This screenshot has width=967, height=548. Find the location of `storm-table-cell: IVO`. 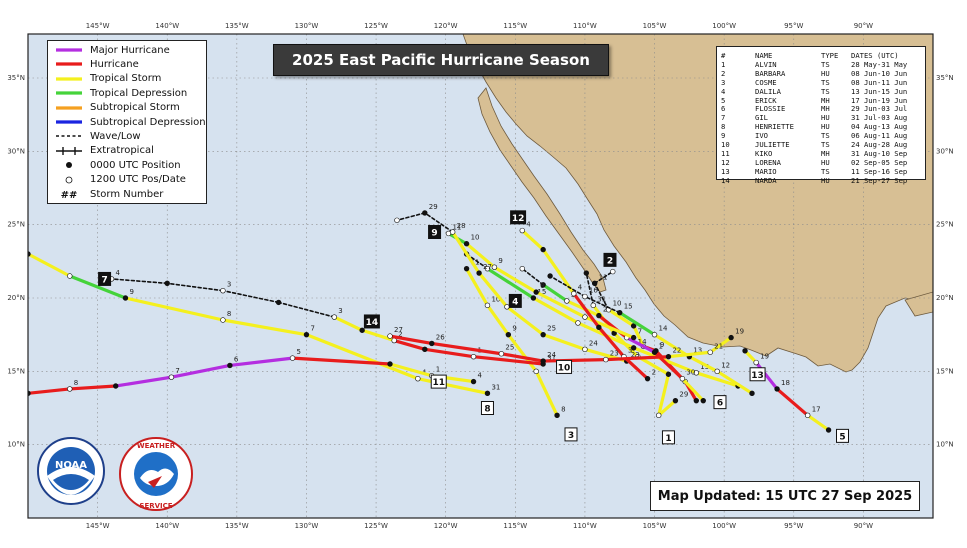

storm-table-cell: IVO is located at coordinates (761, 136).